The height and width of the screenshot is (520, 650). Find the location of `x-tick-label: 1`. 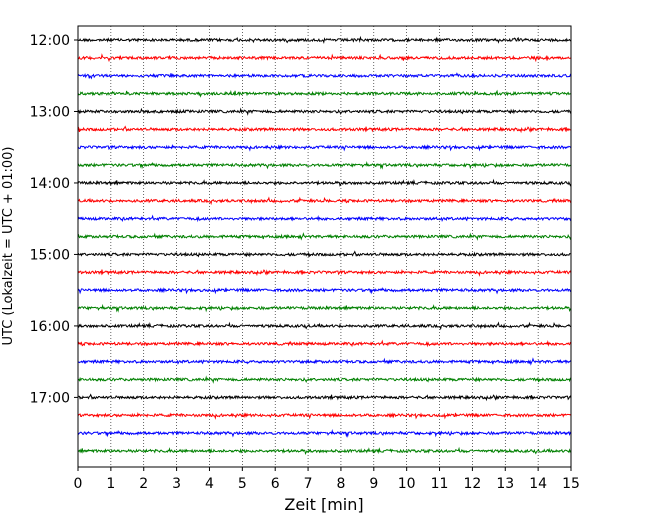

x-tick-label: 1 is located at coordinates (110, 484).